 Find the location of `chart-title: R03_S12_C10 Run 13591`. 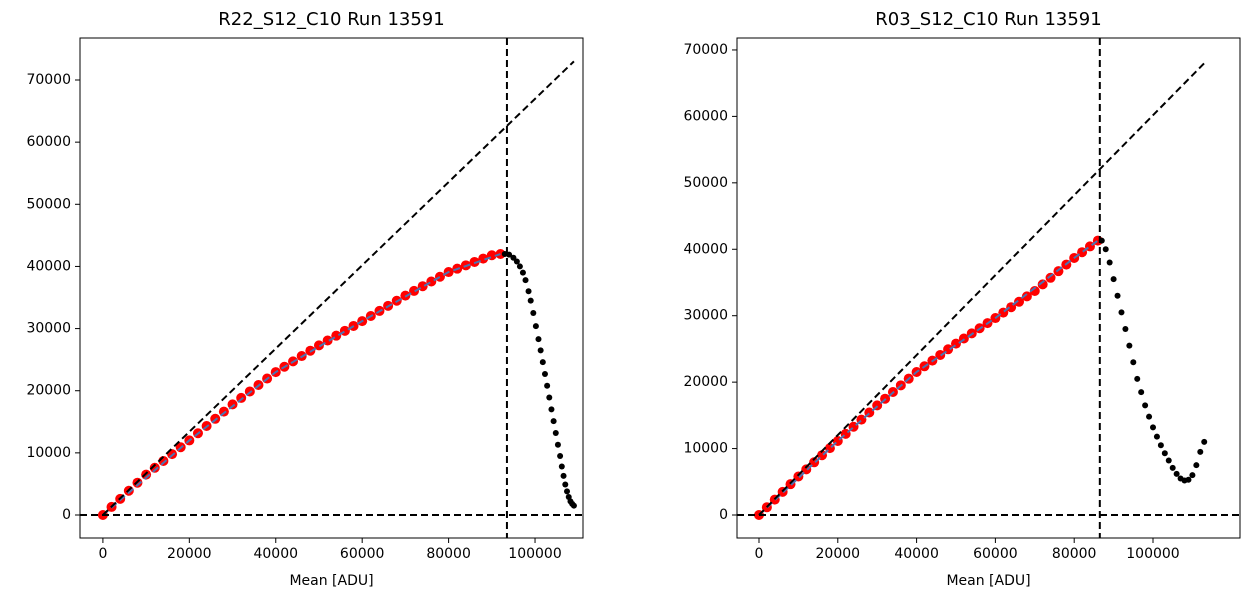

chart-title: R03_S12_C10 Run 13591 is located at coordinates (988, 19).